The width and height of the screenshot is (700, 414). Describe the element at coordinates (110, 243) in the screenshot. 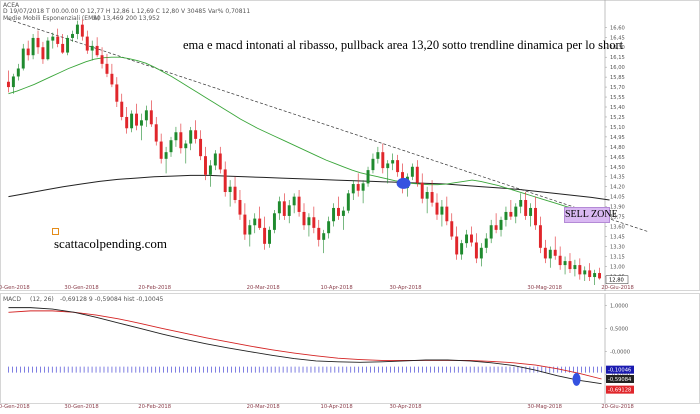

I see `watermark-text: scattacolpending.com` at that location.